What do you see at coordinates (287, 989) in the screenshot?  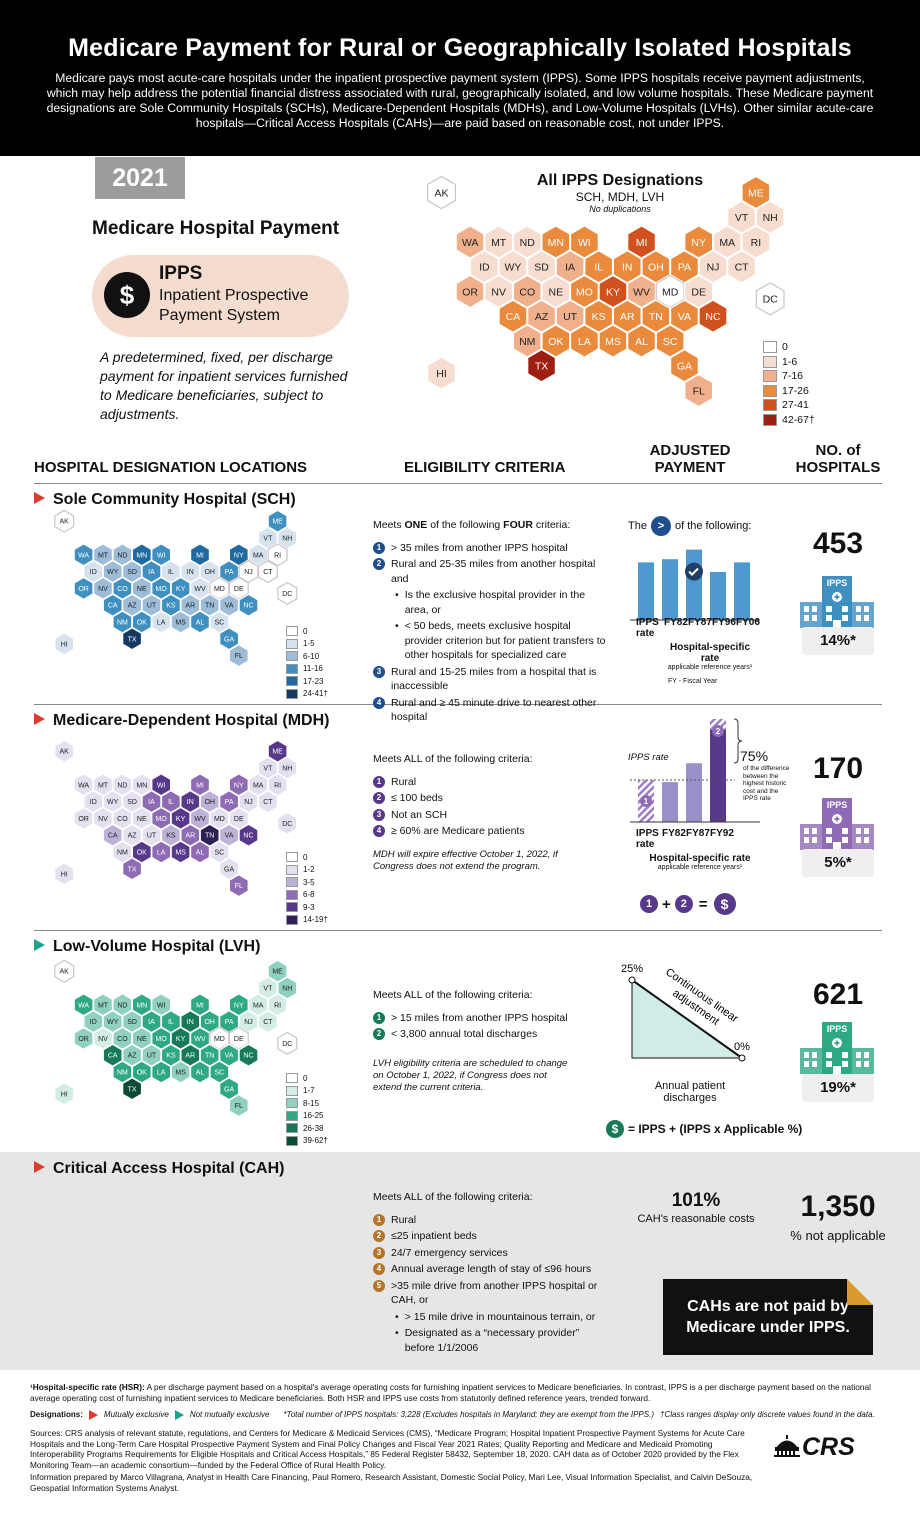 I see `svg-text: NH` at bounding box center [287, 989].